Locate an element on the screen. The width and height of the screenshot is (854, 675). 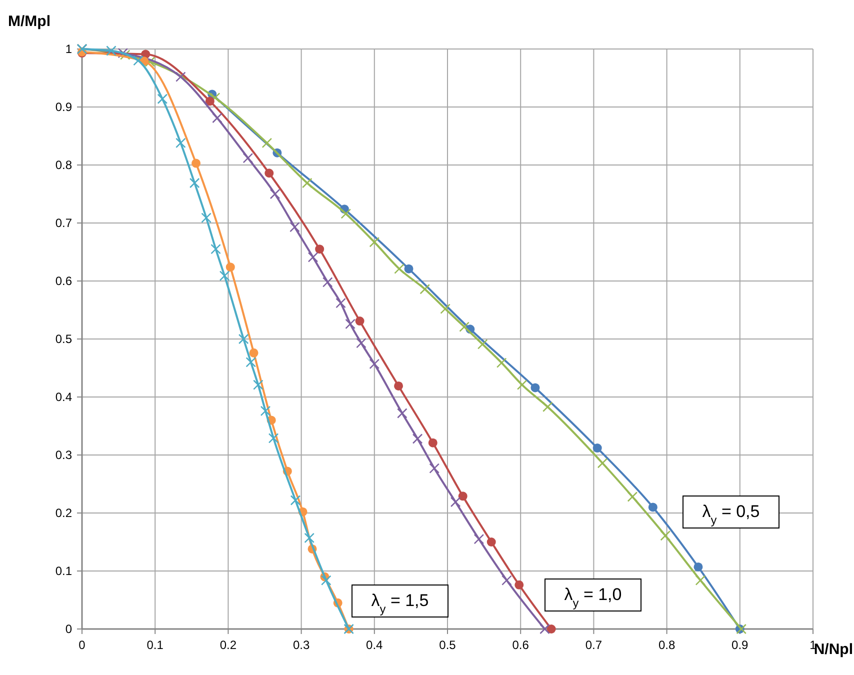
y-tick-label: 0.6 is located at coordinates (63, 281).